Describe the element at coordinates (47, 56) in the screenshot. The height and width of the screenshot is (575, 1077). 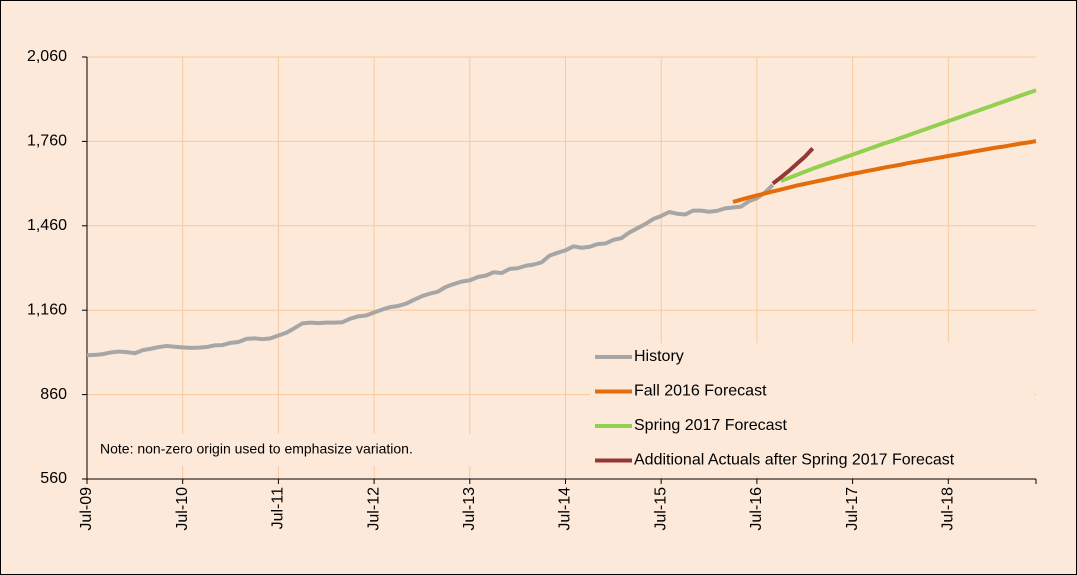
I see `y-tick-label: 2,060` at that location.